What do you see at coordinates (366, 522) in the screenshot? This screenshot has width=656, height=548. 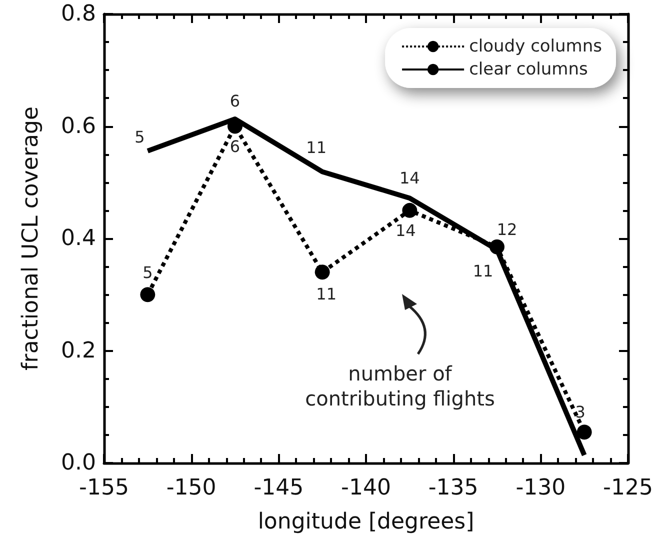 I see `x-axis-title: longitude [degrees]` at bounding box center [366, 522].